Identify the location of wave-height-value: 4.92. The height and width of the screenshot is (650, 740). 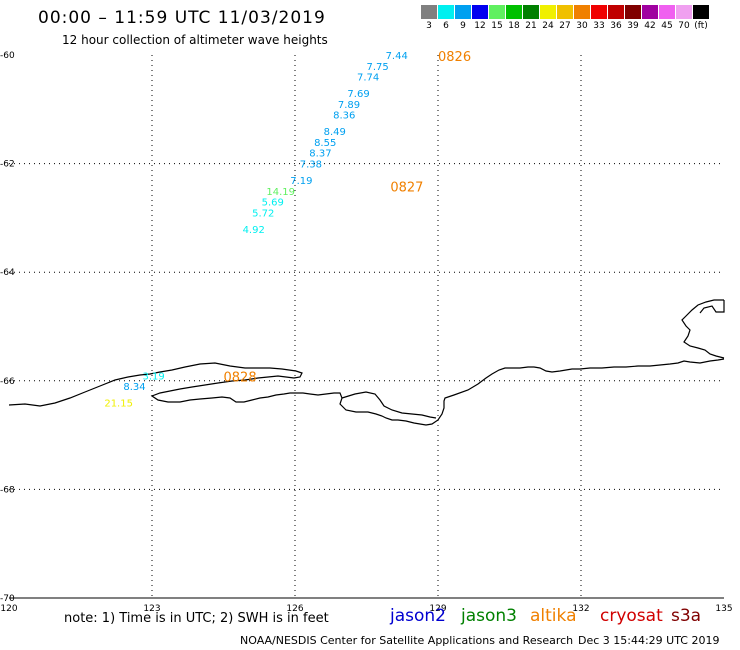
(254, 230).